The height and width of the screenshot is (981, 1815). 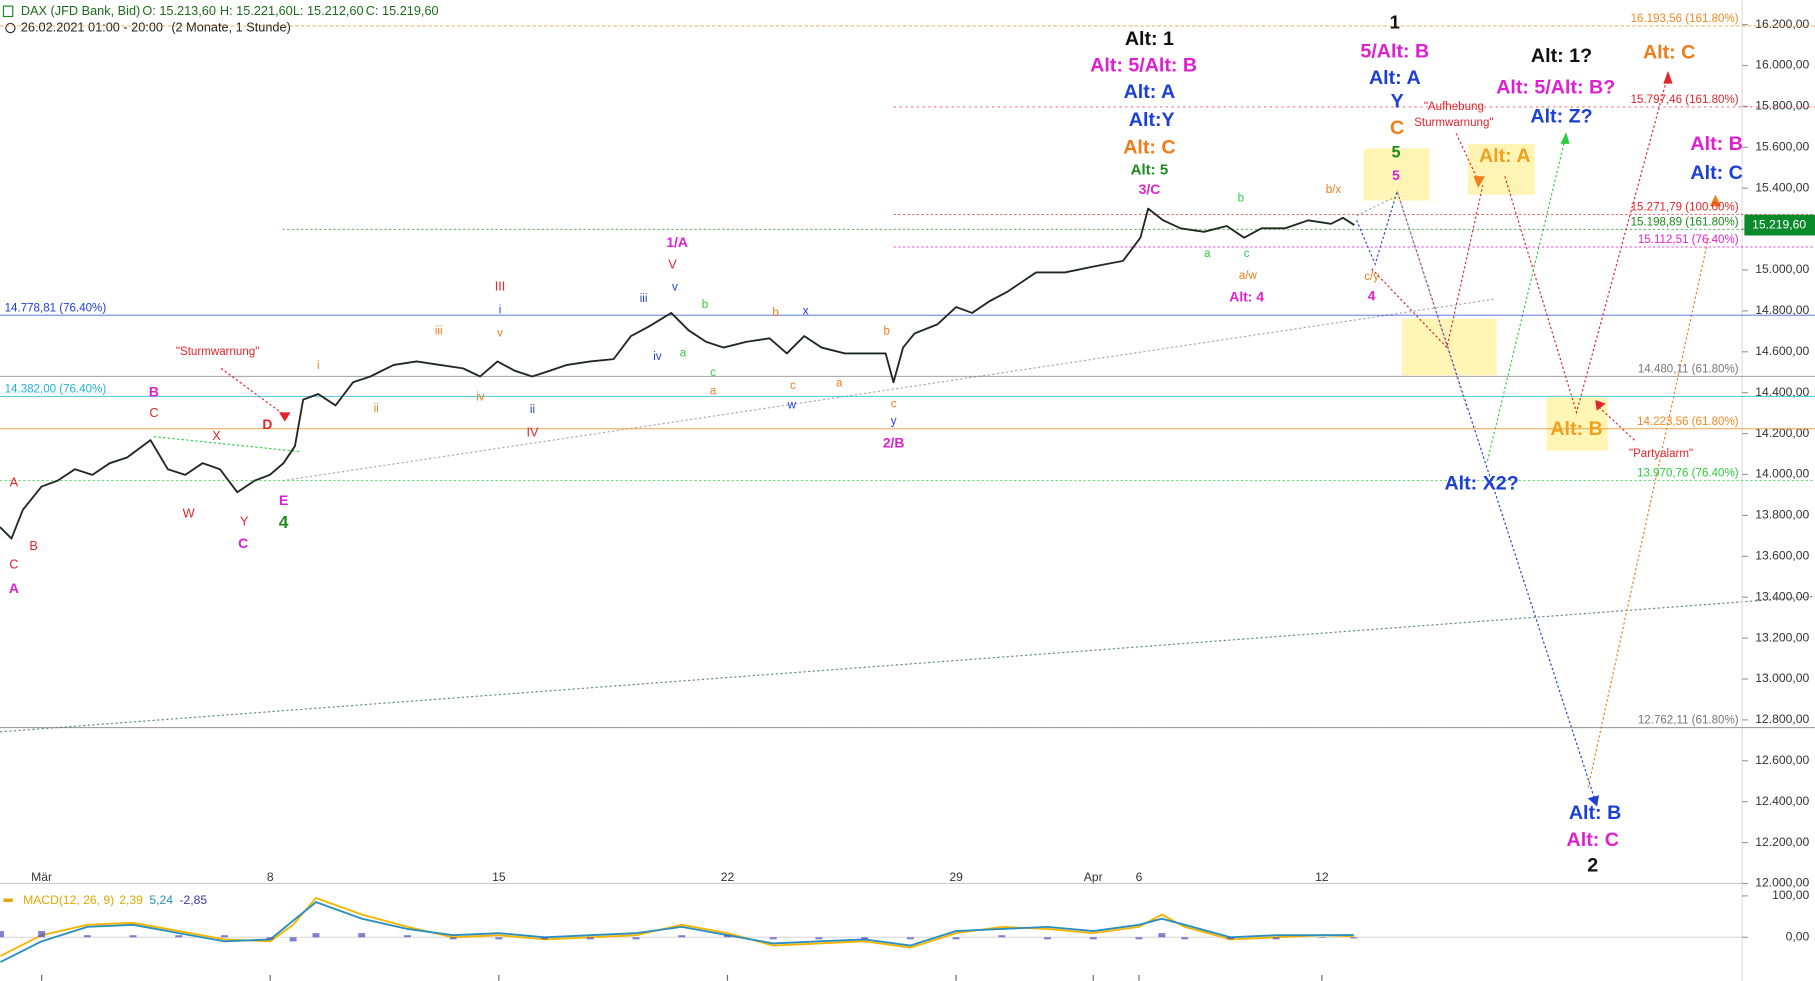 I want to click on y-tick-label: 13.800,00, so click(x=1782, y=515).